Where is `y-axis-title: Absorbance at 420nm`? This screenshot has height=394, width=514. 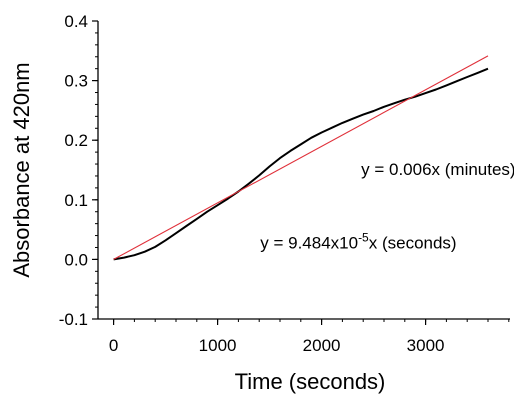 y-axis-title: Absorbance at 420nm is located at coordinates (21, 169).